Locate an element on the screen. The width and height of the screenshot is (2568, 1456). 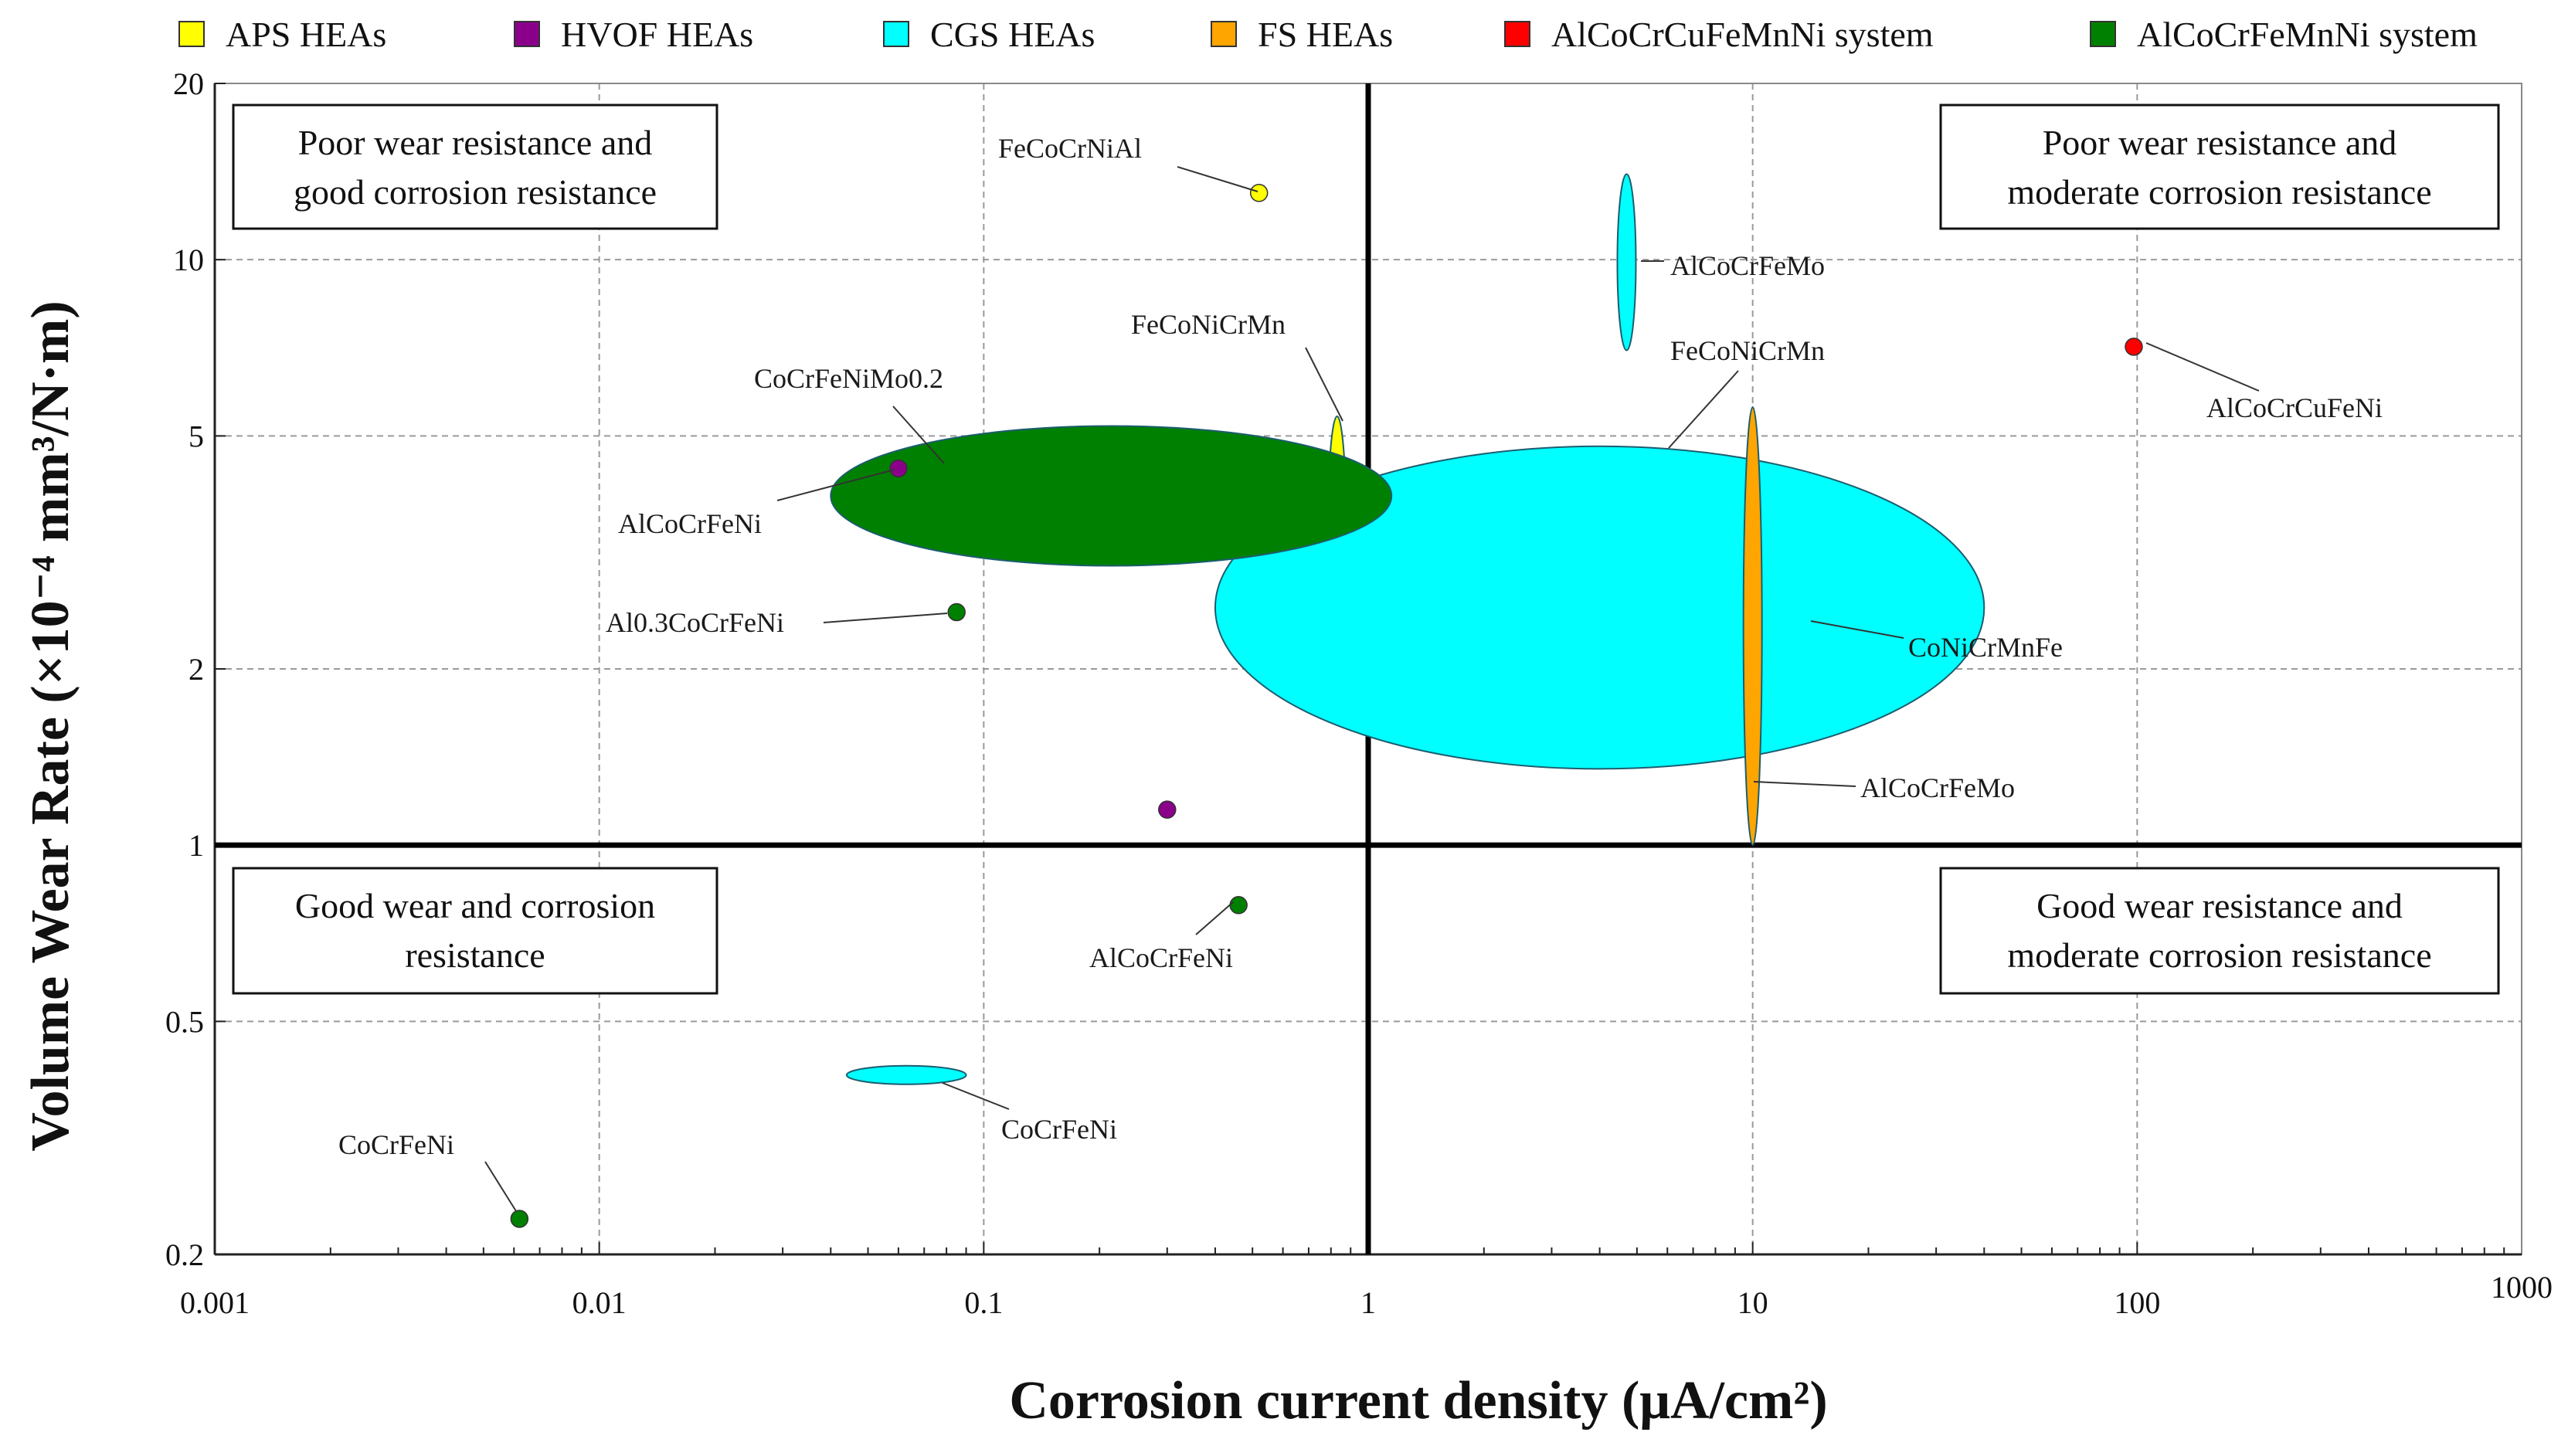
data-point-al0-3cocrfeni is located at coordinates (956, 612).